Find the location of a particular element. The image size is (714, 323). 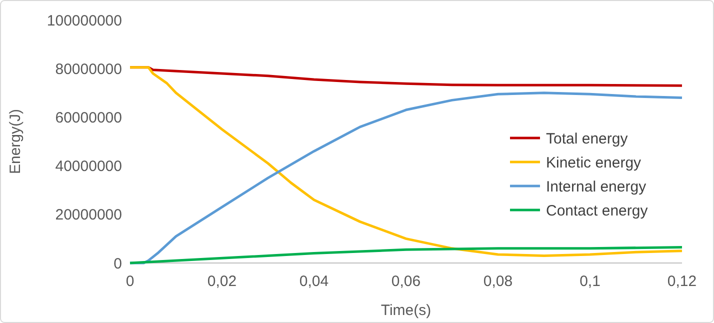

x-tick-label: 0,02 is located at coordinates (222, 281).